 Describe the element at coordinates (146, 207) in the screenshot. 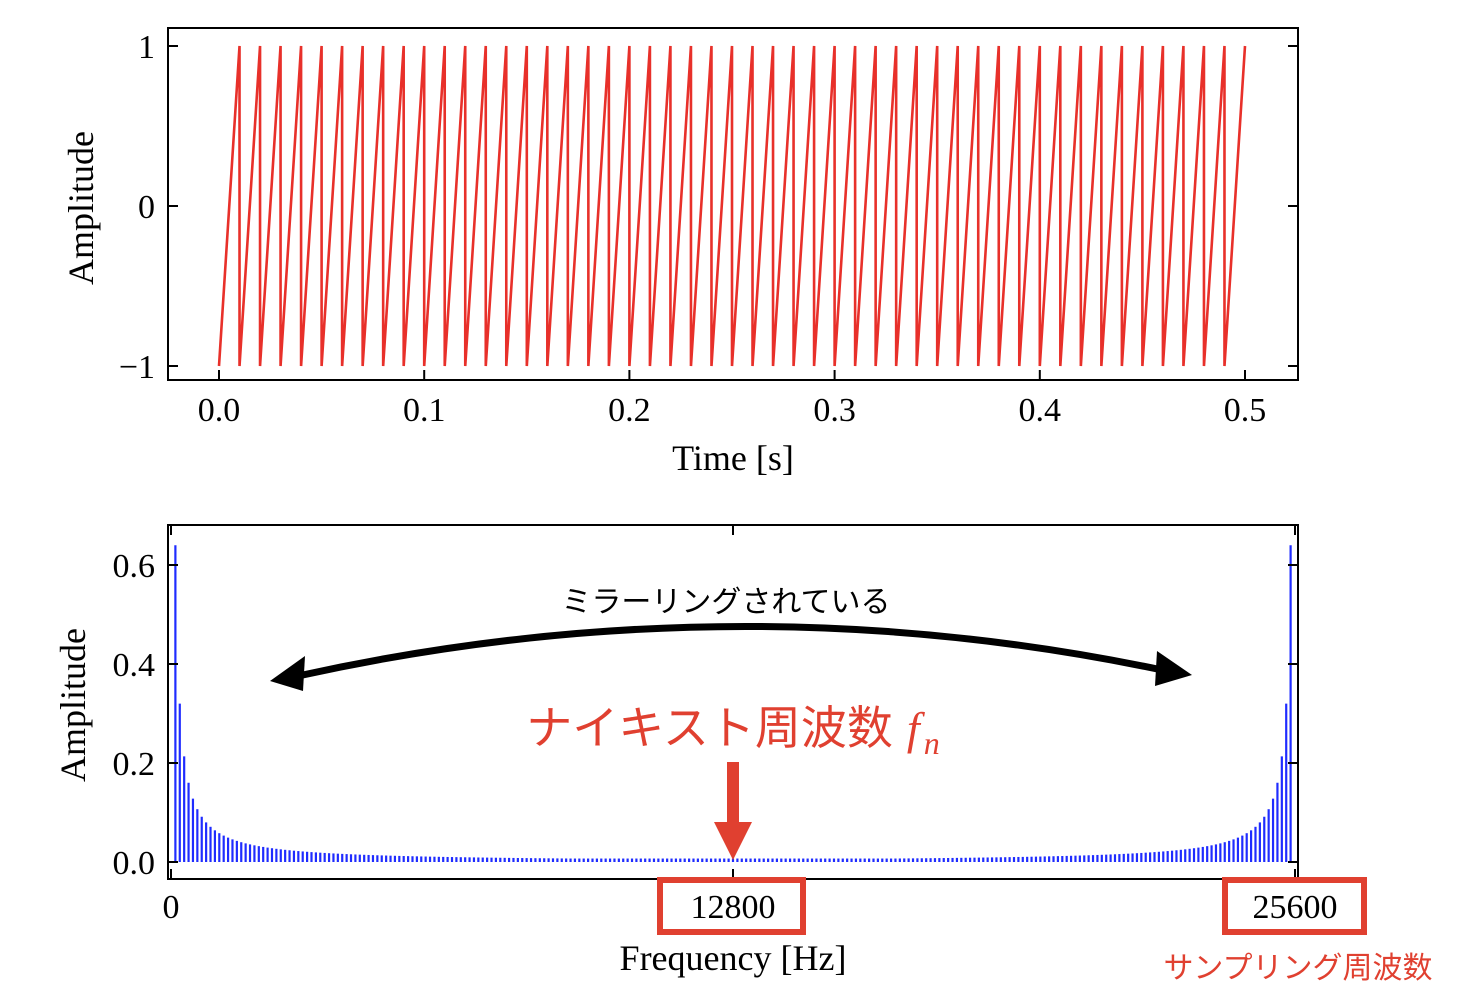

I see `time-y-tick-label: 0` at that location.